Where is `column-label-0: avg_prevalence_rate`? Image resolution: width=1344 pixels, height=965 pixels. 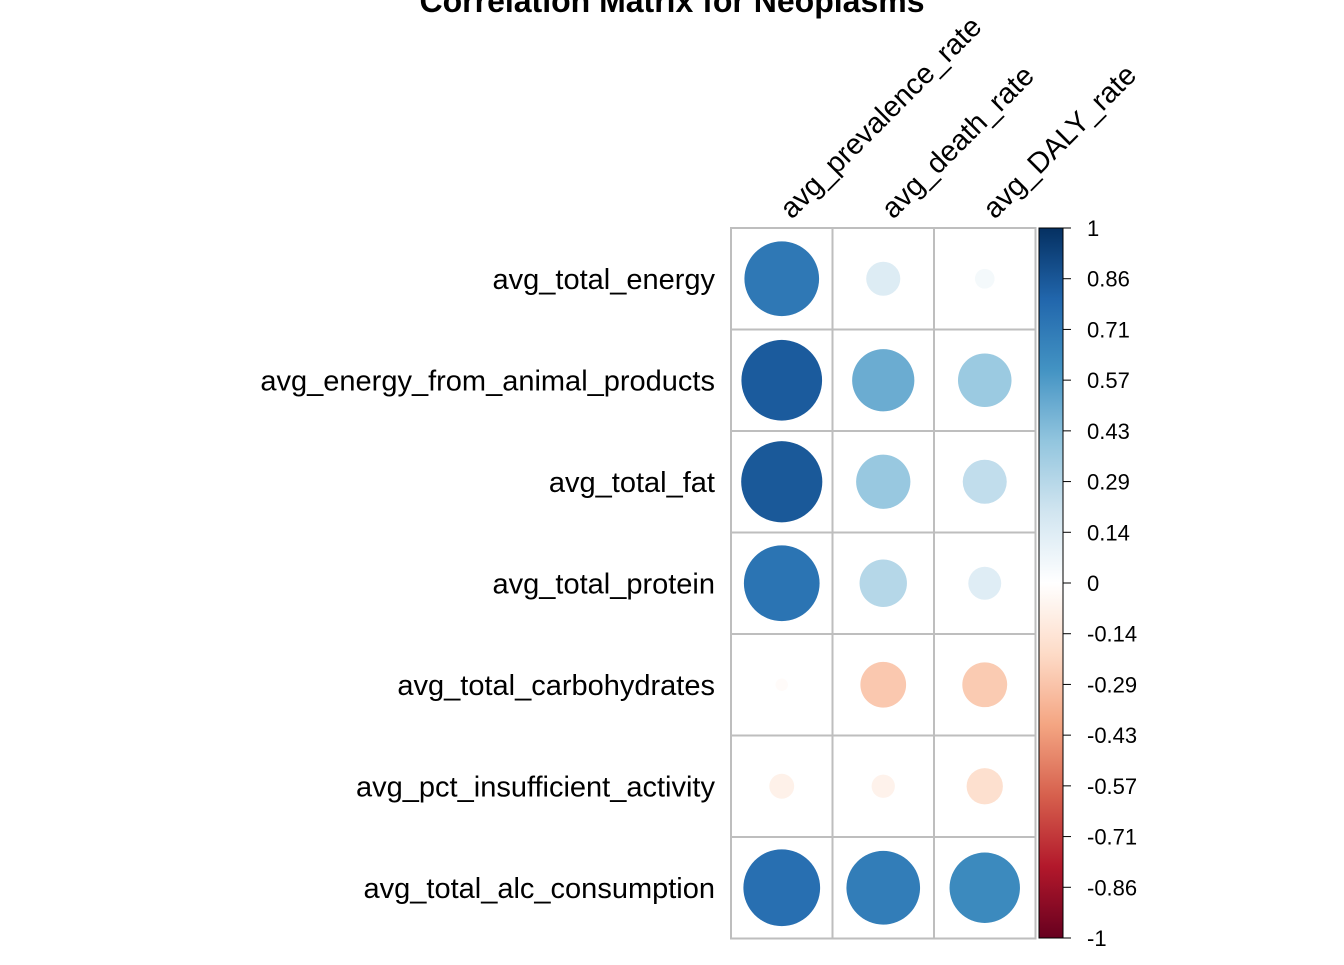 column-label-0: avg_prevalence_rate is located at coordinates (881, 118).